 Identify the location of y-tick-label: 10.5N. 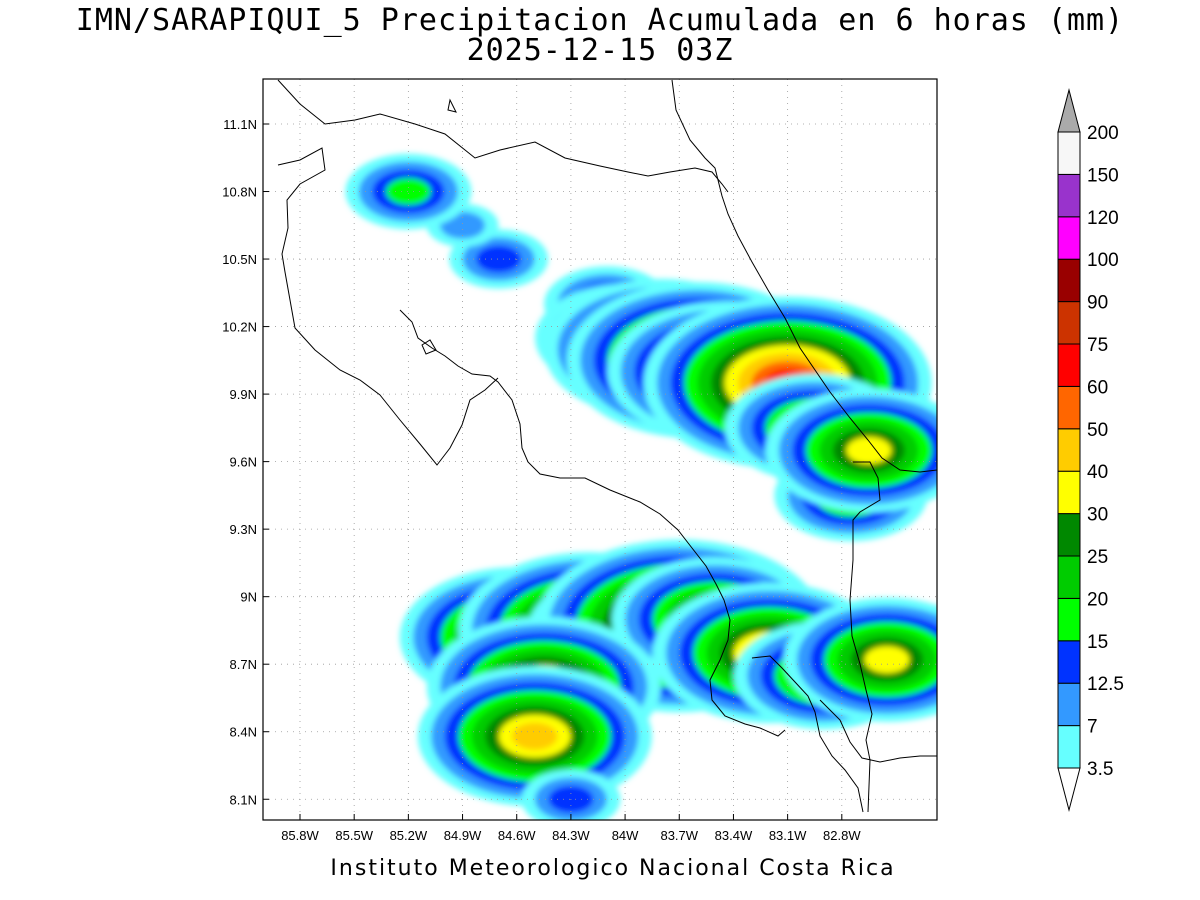
(239, 259).